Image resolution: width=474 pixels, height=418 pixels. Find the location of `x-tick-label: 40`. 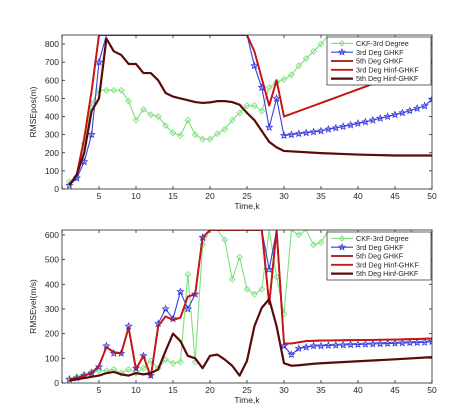

x-tick-label: 40 is located at coordinates (358, 196).